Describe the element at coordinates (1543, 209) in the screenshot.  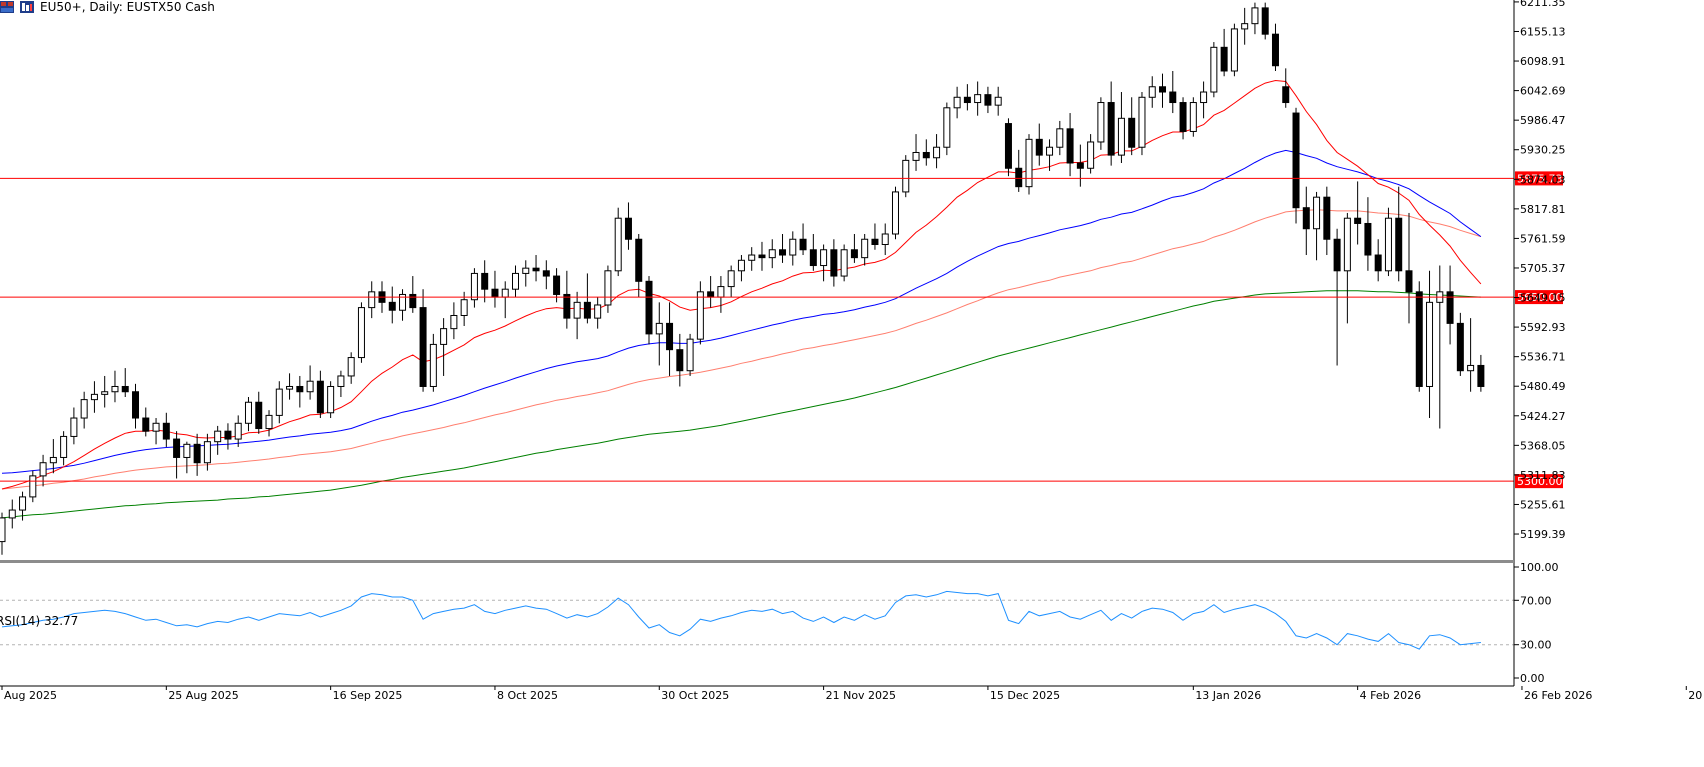
I see `price-tick-label: 5817.81` at that location.